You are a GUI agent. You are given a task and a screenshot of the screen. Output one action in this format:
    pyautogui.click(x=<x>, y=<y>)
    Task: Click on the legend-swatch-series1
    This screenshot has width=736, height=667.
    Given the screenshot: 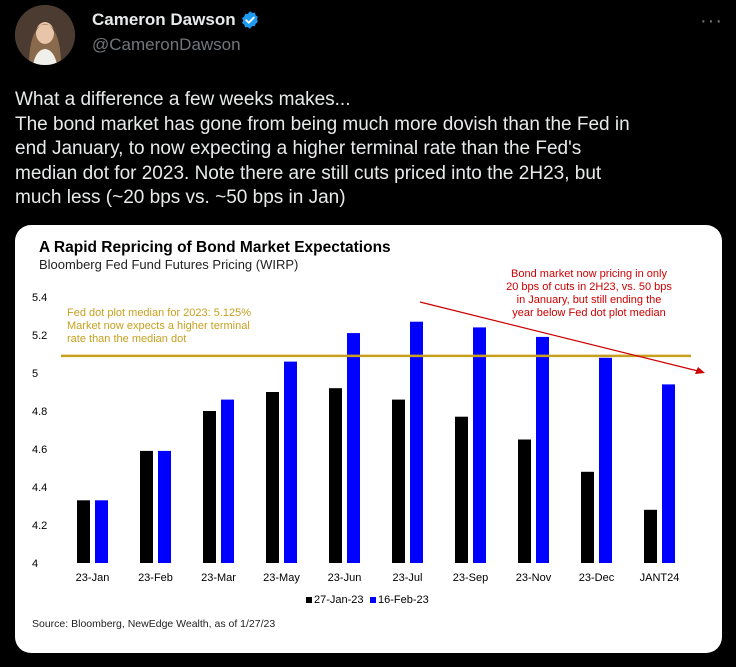 What is the action you would take?
    pyautogui.click(x=309, y=600)
    